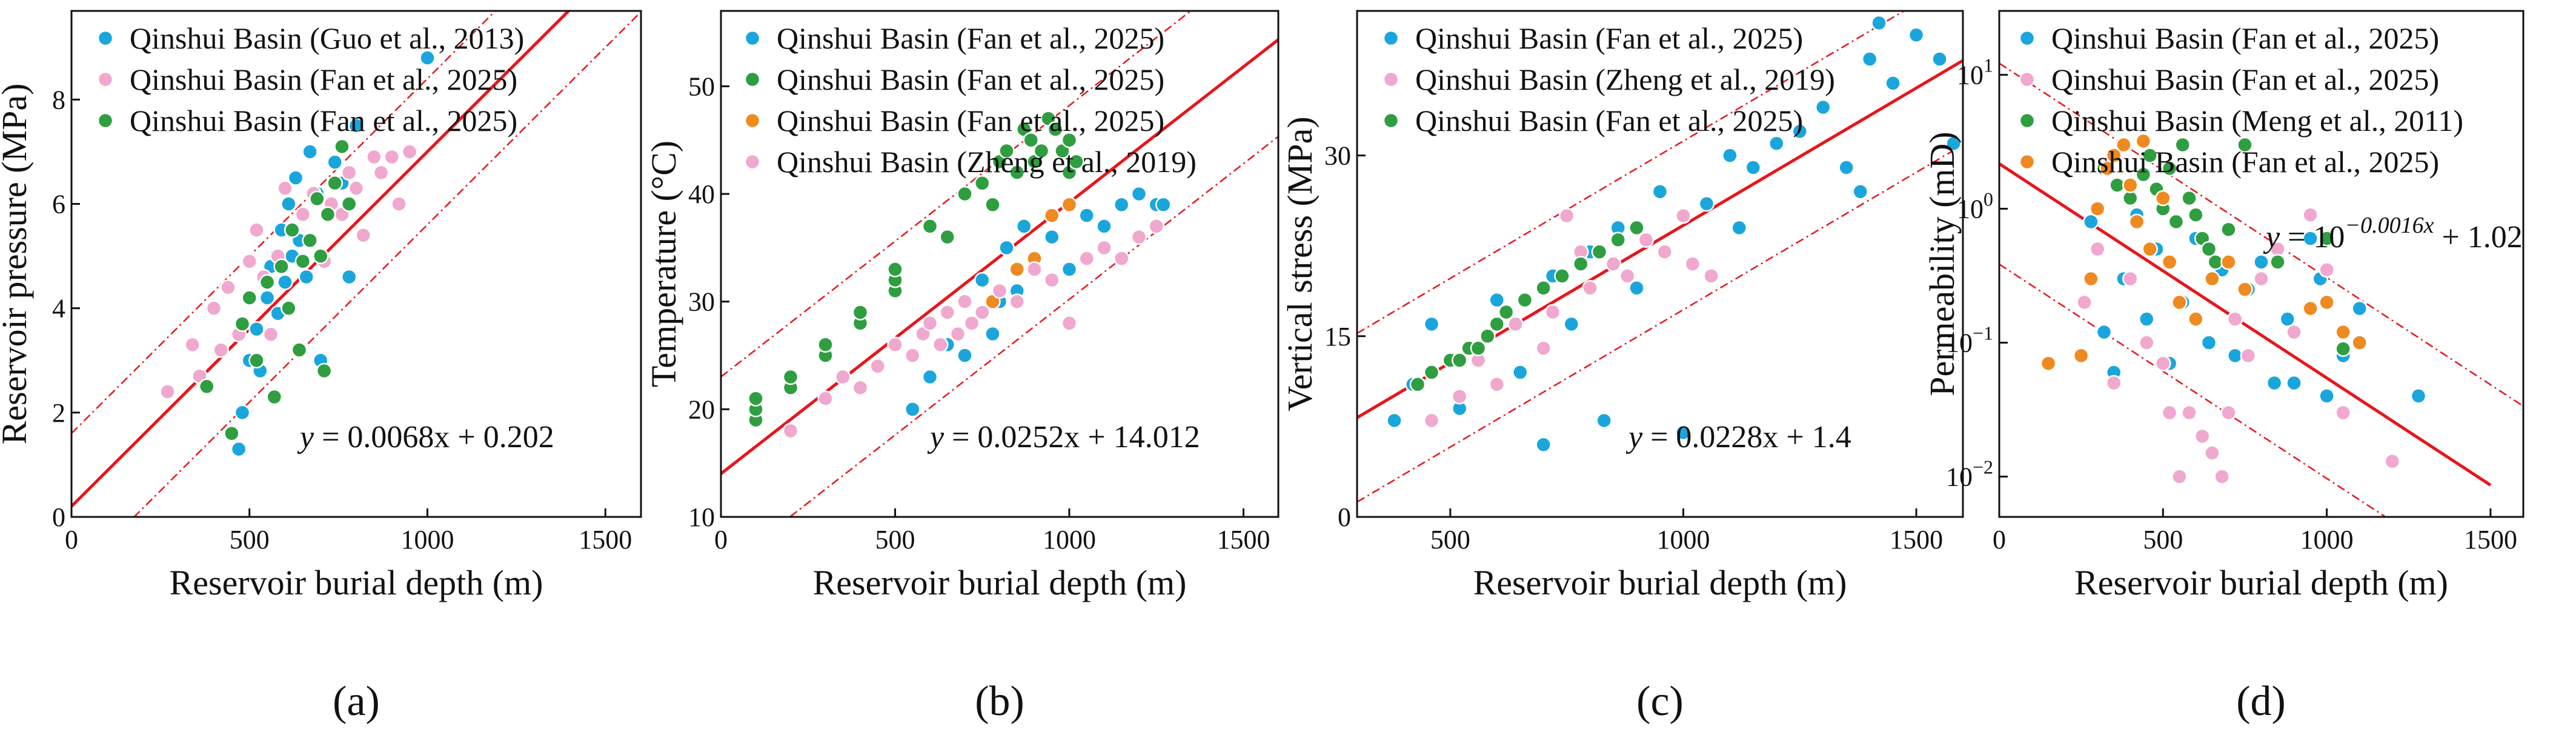 The height and width of the screenshot is (729, 2576). Describe the element at coordinates (1243, 539) in the screenshot. I see `x-tick-label: 1500` at that location.